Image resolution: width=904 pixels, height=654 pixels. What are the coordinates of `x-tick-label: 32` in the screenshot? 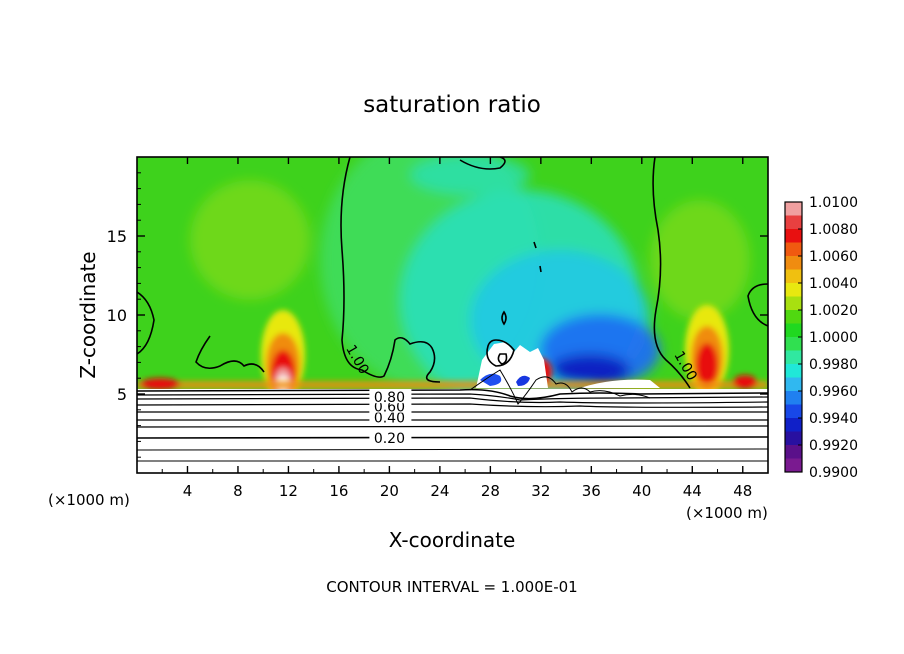 It's located at (540, 491).